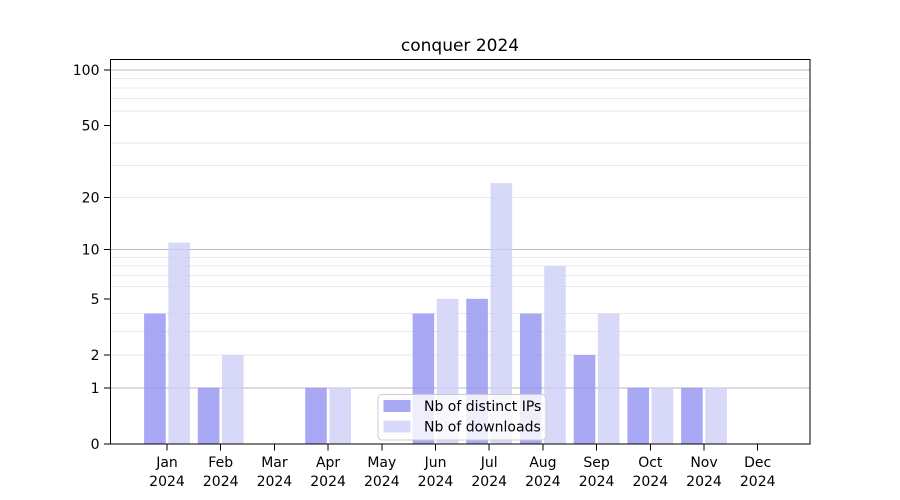 The height and width of the screenshot is (500, 900). I want to click on x-tick-label-month: Mar, so click(274, 463).